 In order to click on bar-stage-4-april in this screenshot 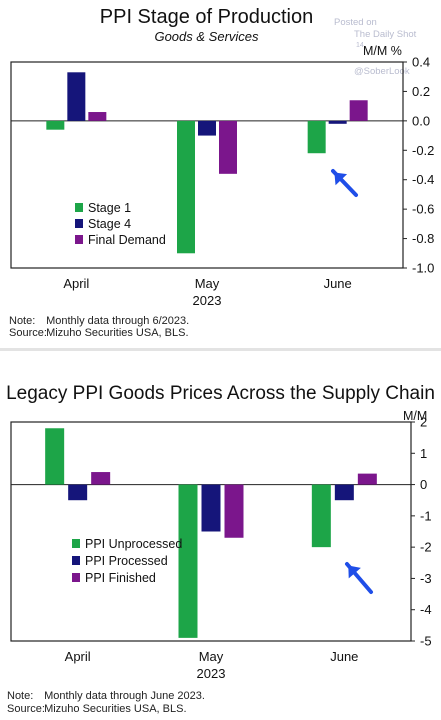, I will do `click(76, 96)`.